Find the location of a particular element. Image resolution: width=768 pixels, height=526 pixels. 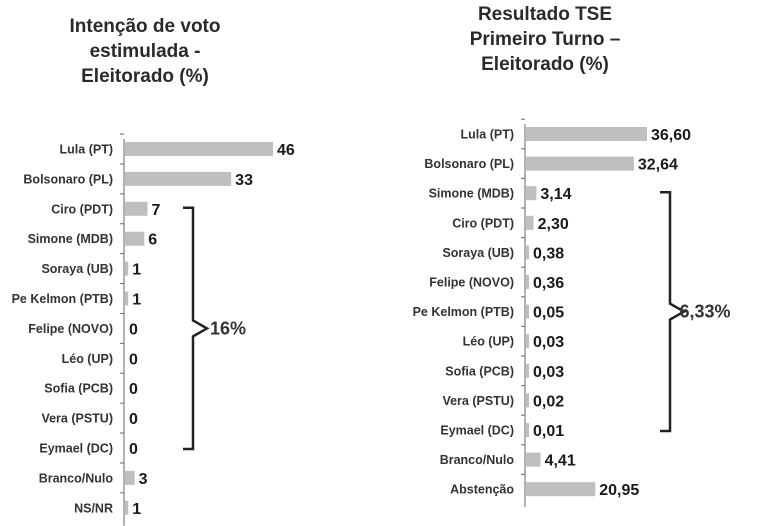

left-category-label: Ciro (PDT) is located at coordinates (82, 209).